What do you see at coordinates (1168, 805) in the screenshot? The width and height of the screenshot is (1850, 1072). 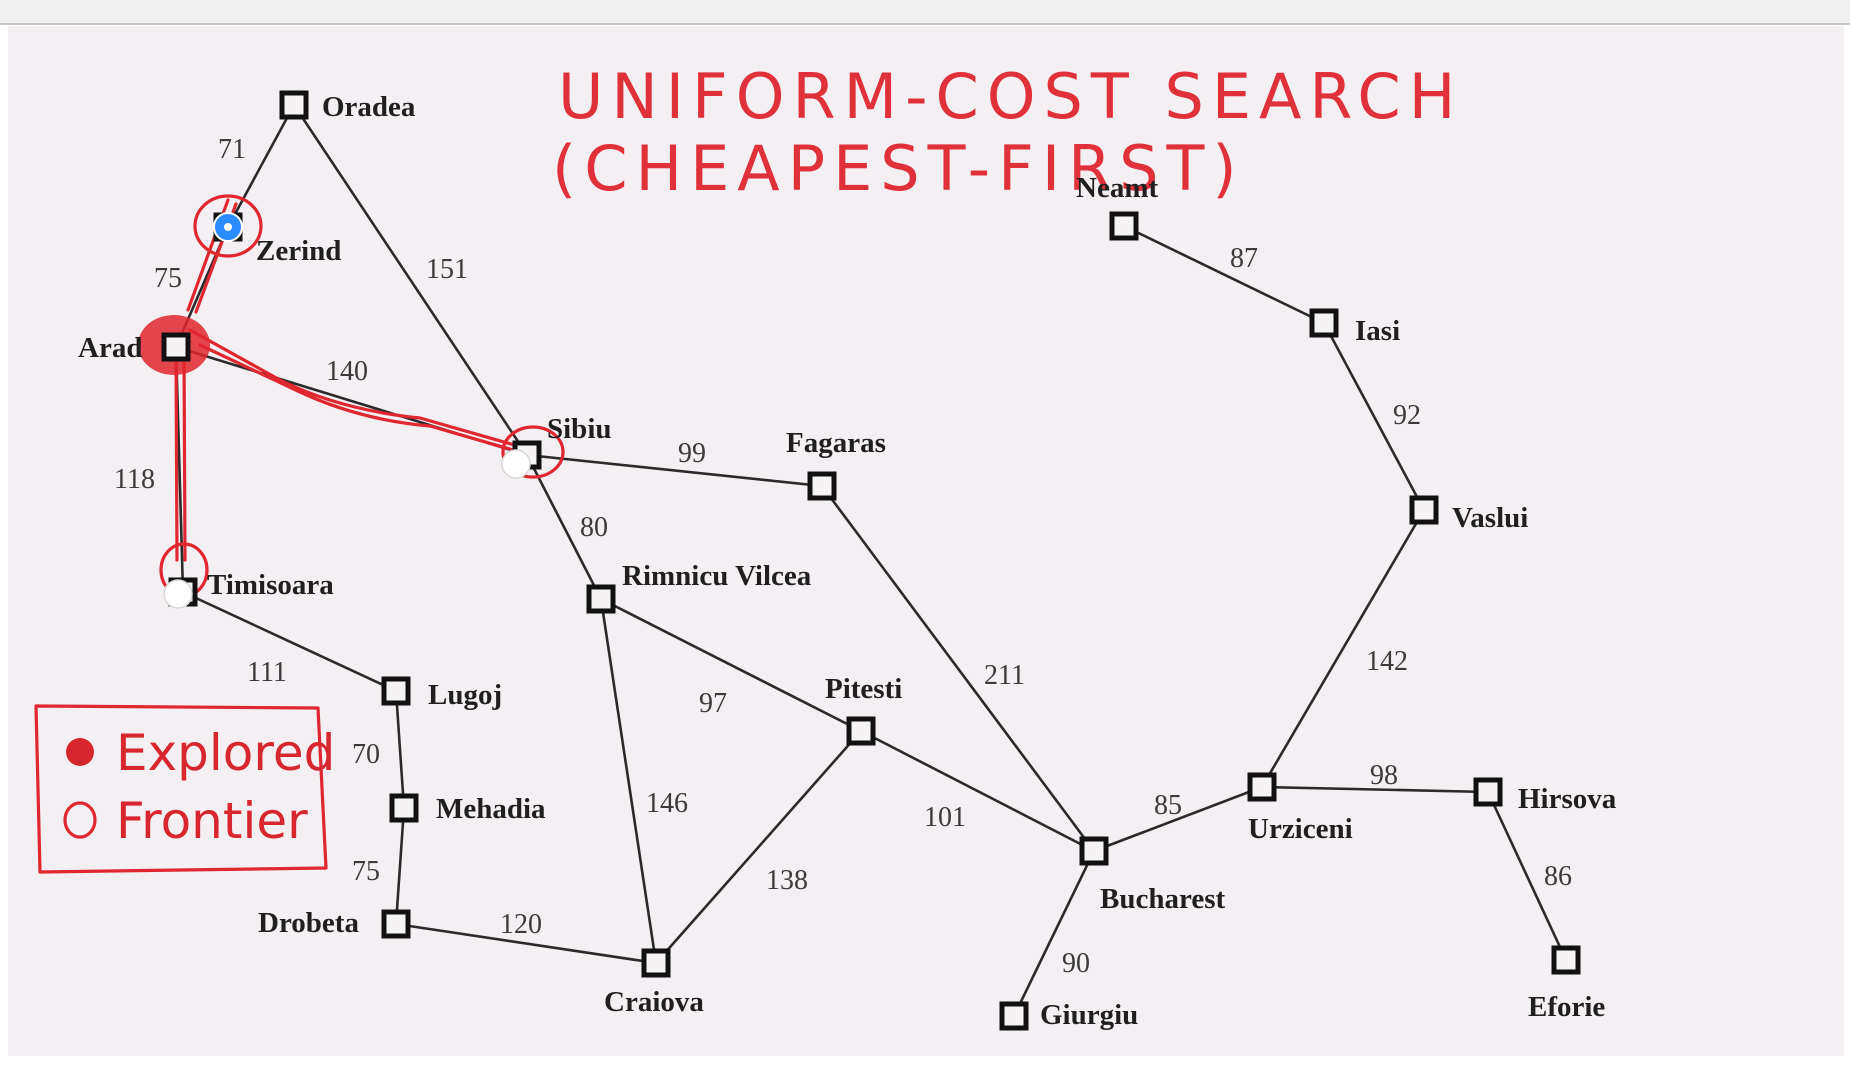 I see `cost-bucharest-urziceni: 85` at bounding box center [1168, 805].